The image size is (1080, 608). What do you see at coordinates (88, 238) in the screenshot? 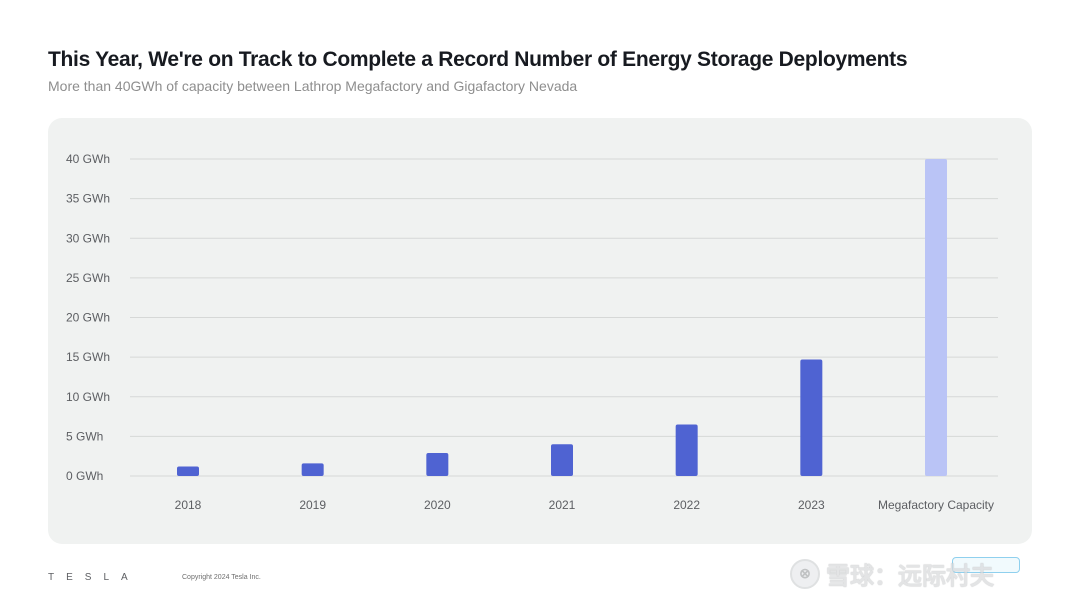
I see `y-tick-label: 30 GWh` at bounding box center [88, 238].